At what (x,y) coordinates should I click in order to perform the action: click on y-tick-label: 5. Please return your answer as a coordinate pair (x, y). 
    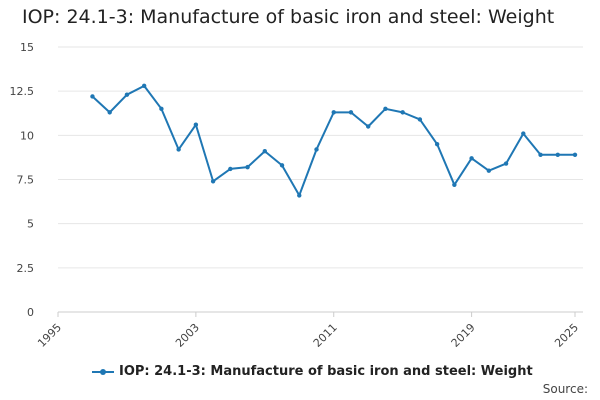
    Looking at the image, I should click on (30, 224).